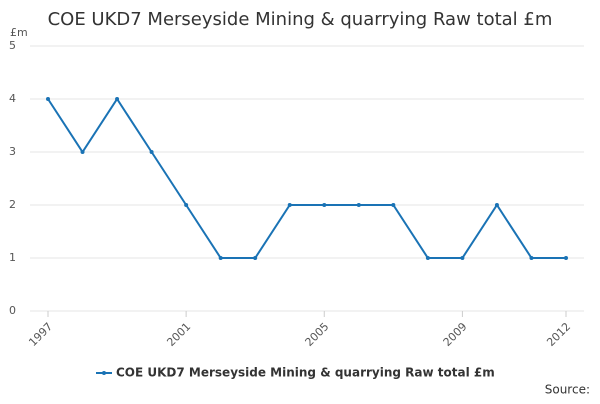 Image resolution: width=600 pixels, height=404 pixels. What do you see at coordinates (12, 45) in the screenshot?
I see `y-tick-label: 5` at bounding box center [12, 45].